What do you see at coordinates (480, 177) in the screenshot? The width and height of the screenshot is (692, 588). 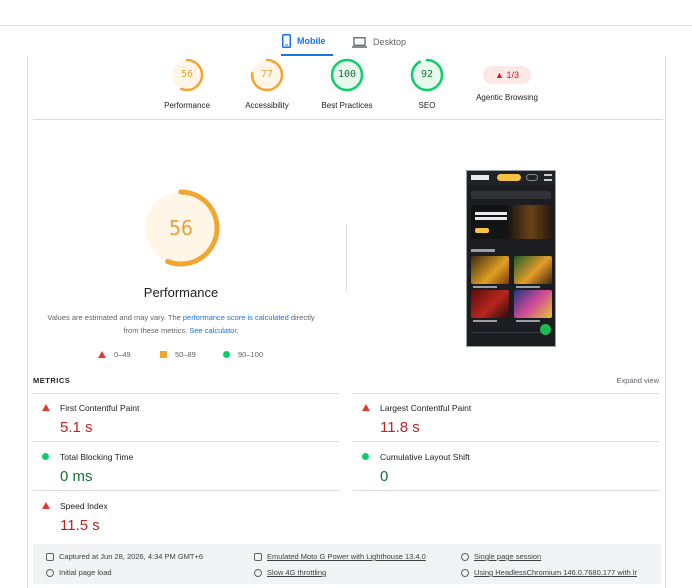 I see `thumb-logo` at bounding box center [480, 177].